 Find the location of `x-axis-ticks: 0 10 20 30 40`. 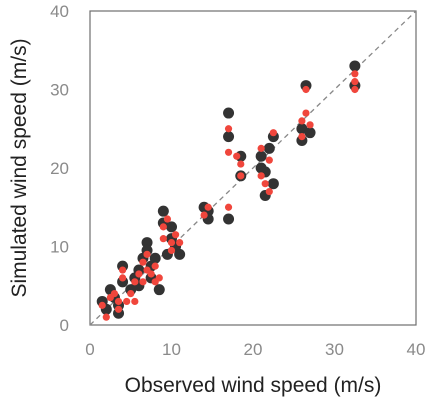

x-axis-ticks: 0 10 20 30 40 is located at coordinates (255, 349).